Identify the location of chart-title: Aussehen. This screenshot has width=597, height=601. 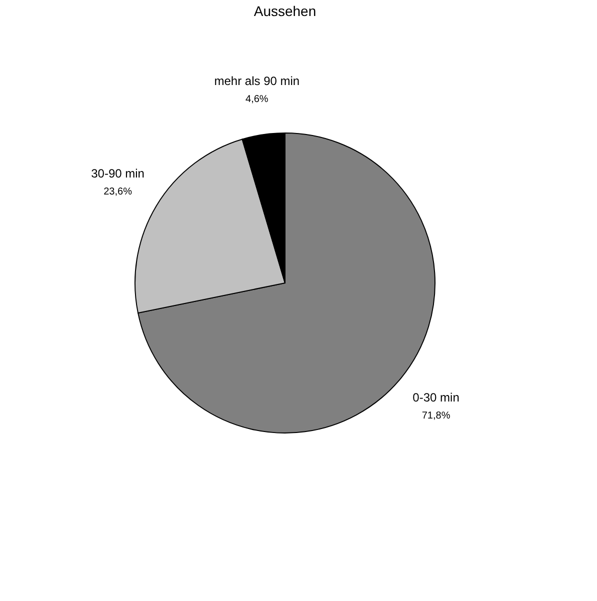
(285, 11).